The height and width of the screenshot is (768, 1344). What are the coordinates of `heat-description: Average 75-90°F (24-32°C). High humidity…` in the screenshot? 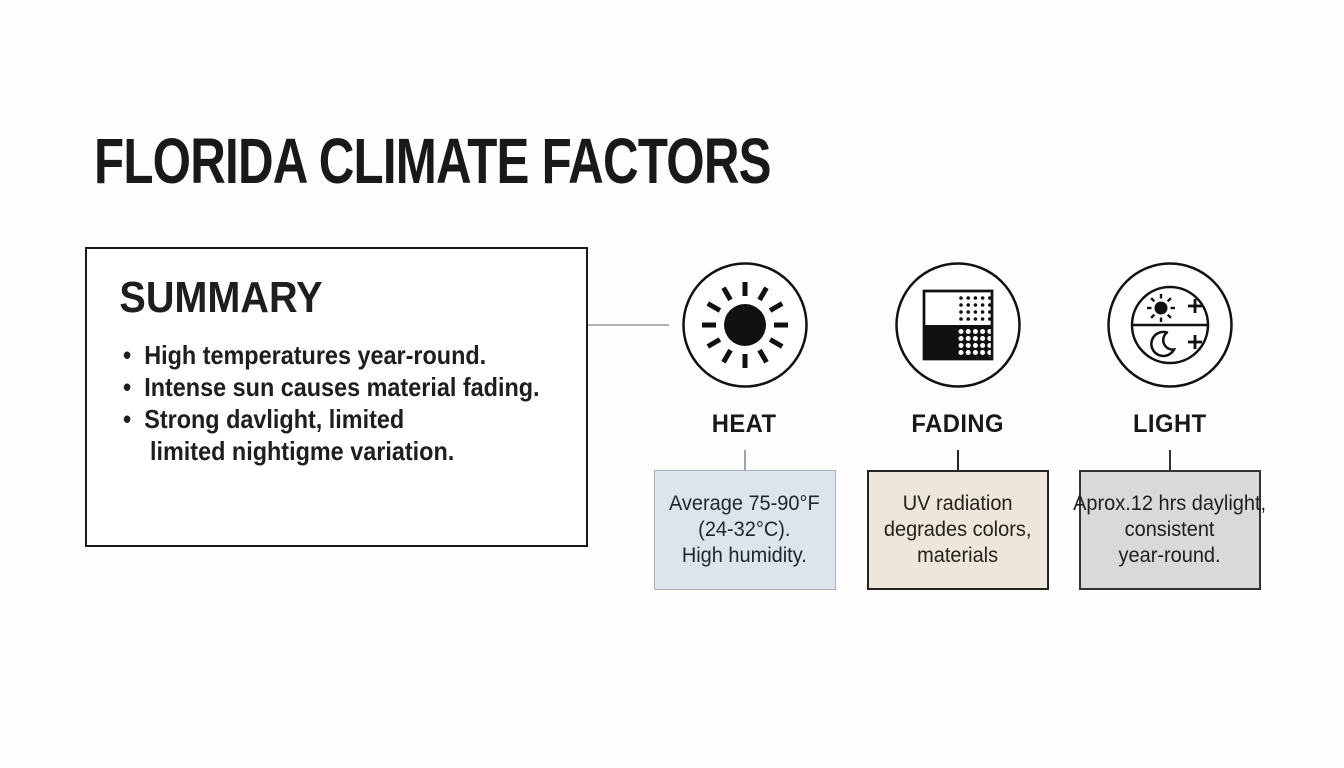 It's located at (744, 529).